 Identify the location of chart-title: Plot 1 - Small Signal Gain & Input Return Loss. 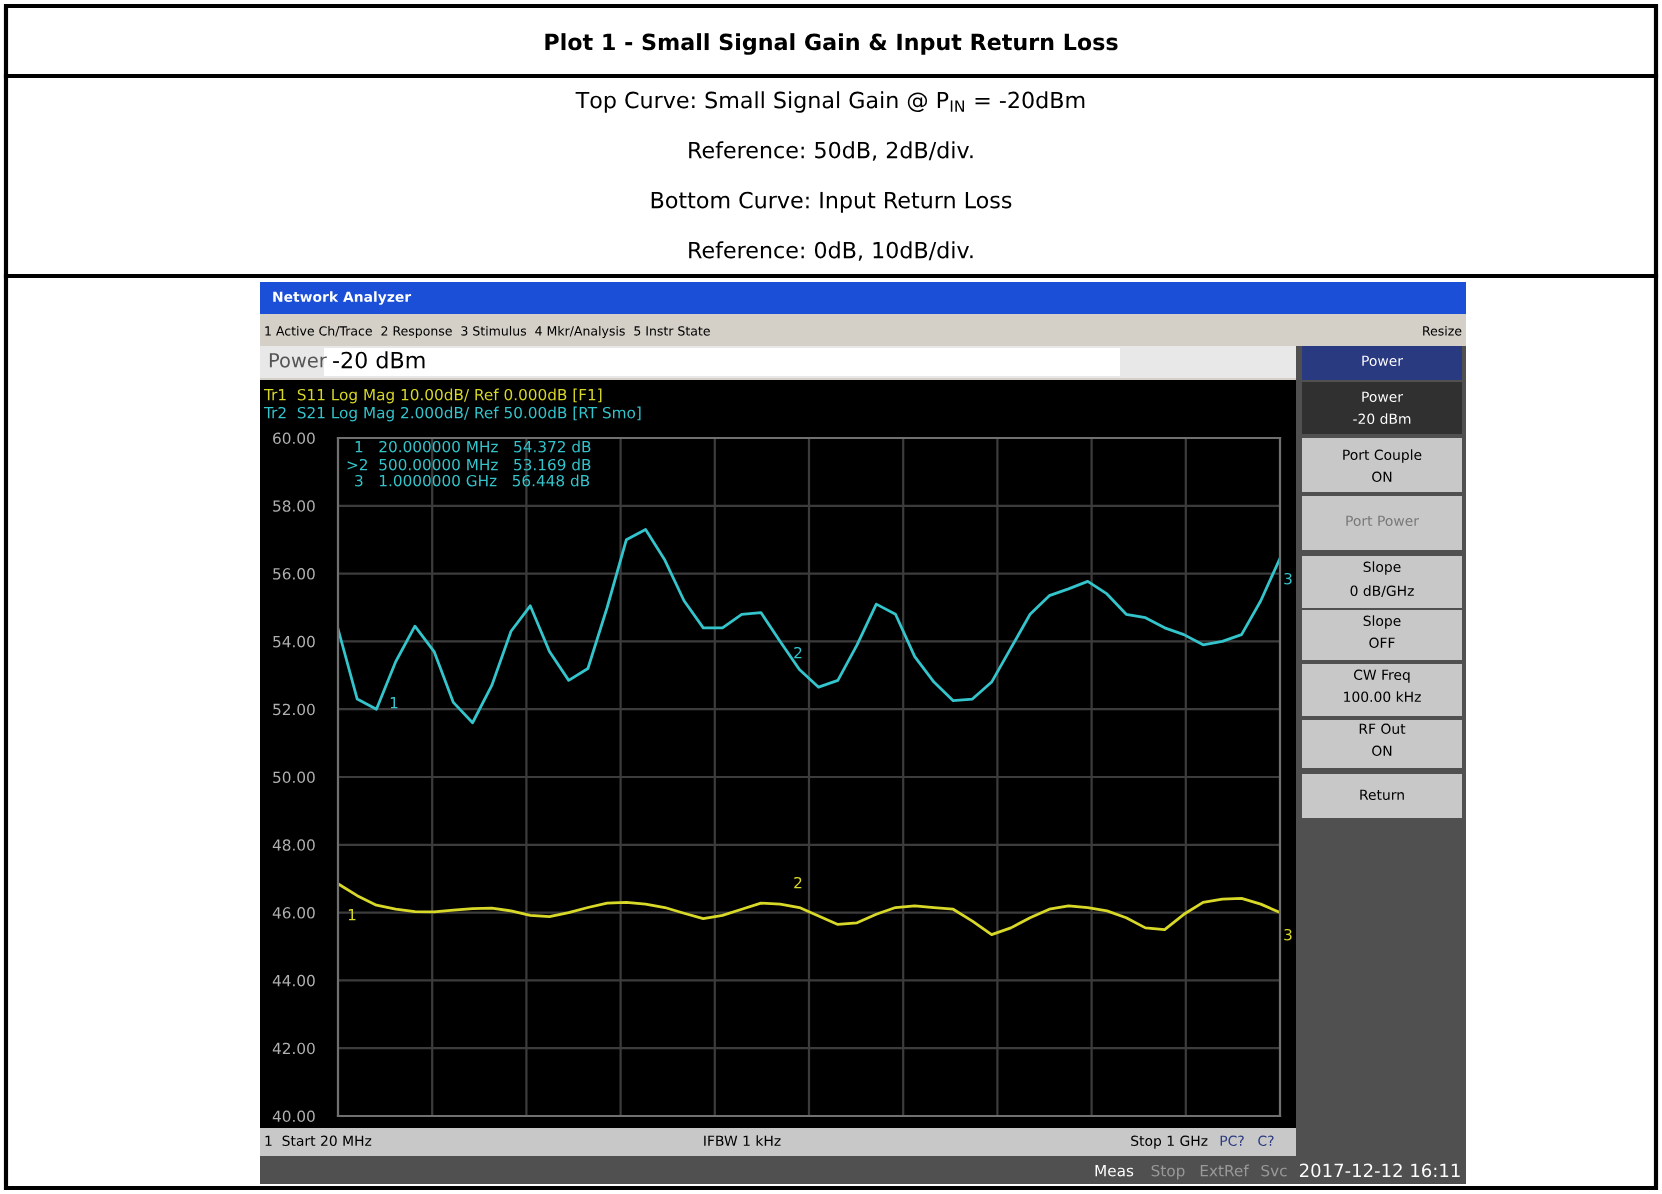
(831, 44).